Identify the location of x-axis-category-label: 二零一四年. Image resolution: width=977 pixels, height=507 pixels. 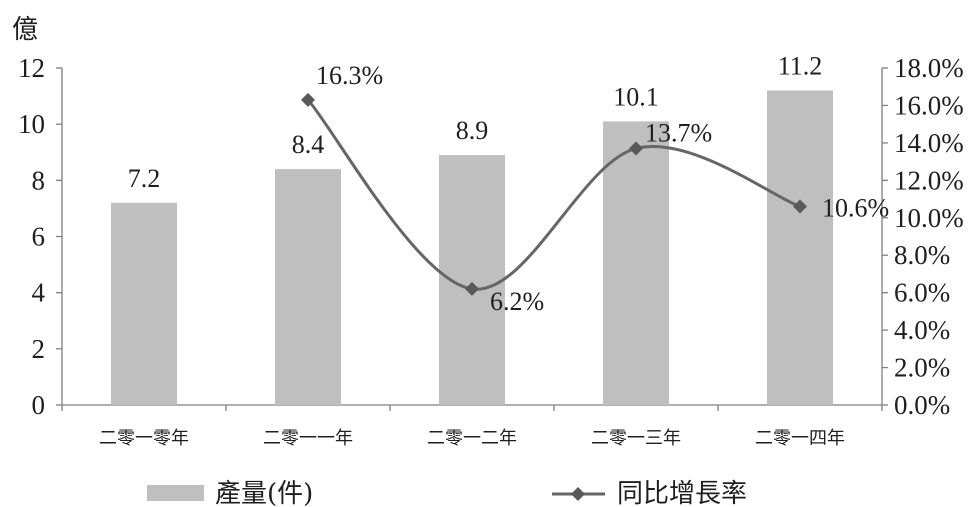
(800, 438).